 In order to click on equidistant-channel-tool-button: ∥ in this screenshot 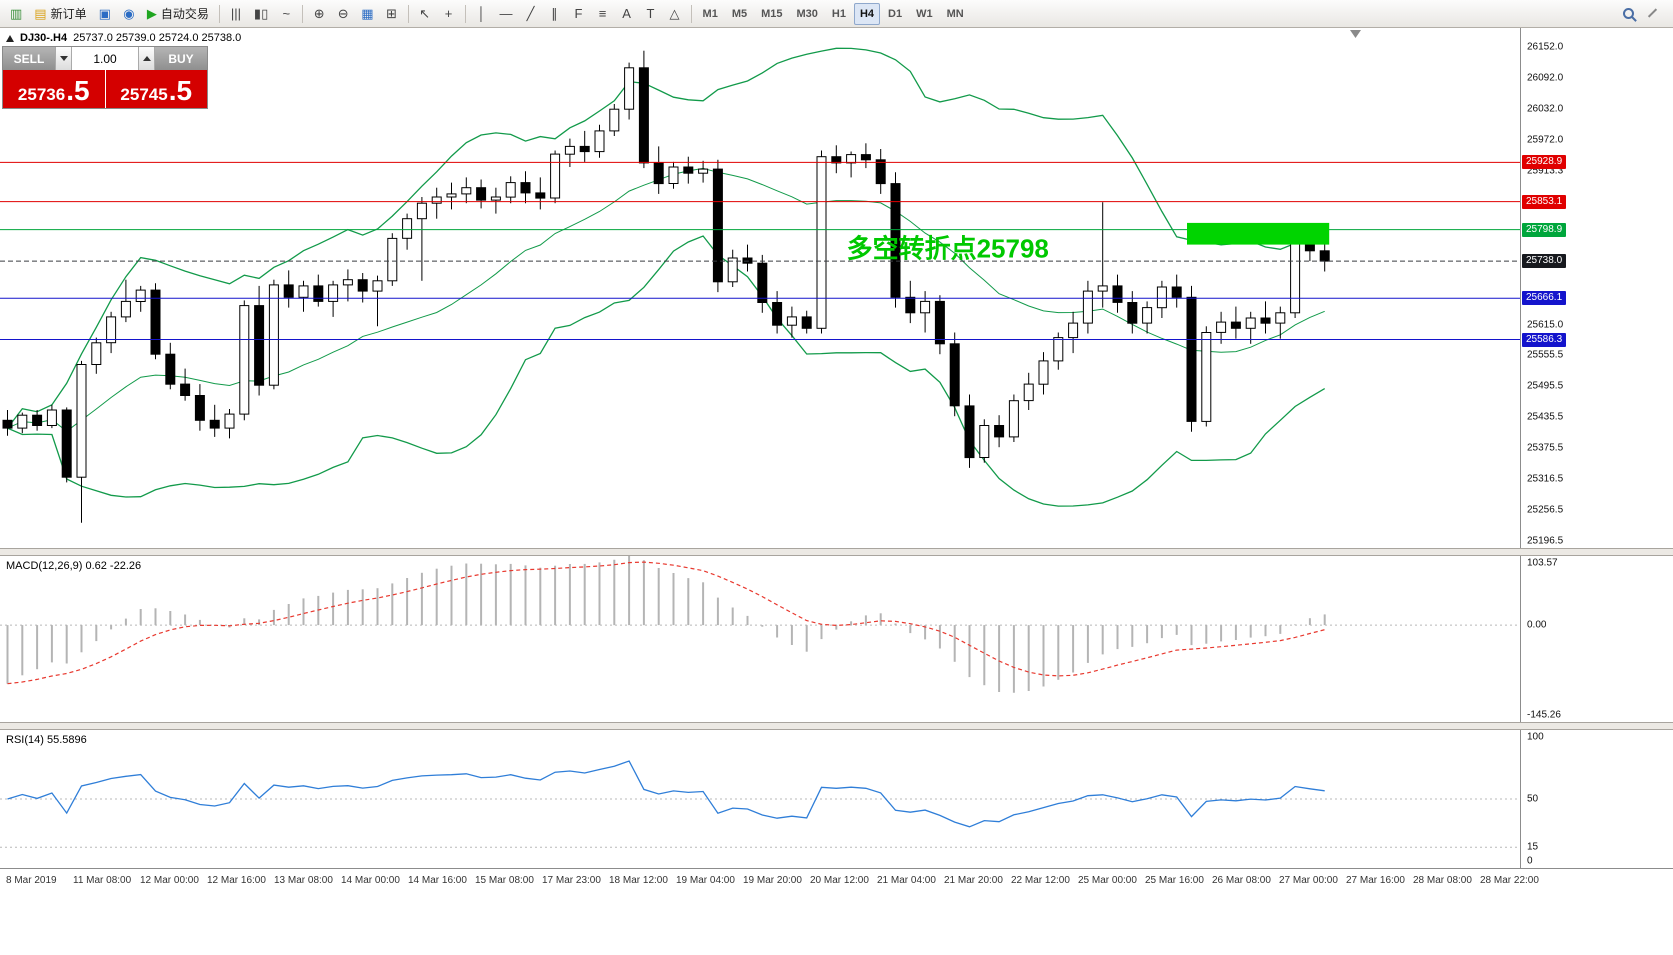, I will do `click(555, 14)`.